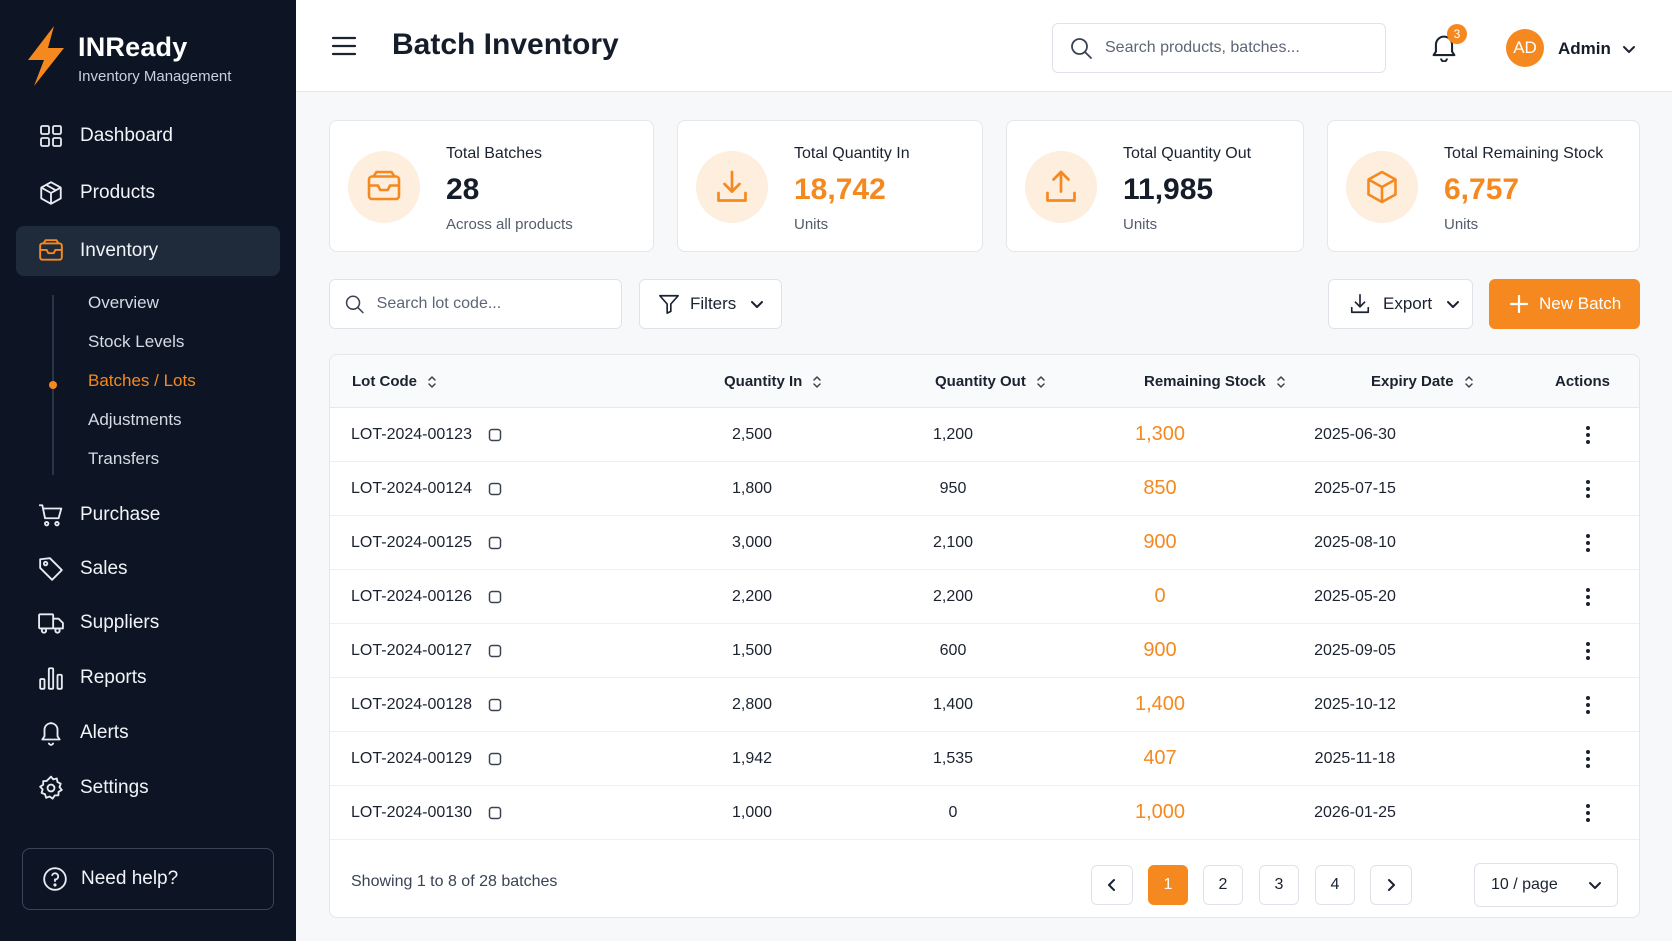 This screenshot has height=941, width=1672. What do you see at coordinates (953, 434) in the screenshot?
I see `quantity-out-cell: 1,200` at bounding box center [953, 434].